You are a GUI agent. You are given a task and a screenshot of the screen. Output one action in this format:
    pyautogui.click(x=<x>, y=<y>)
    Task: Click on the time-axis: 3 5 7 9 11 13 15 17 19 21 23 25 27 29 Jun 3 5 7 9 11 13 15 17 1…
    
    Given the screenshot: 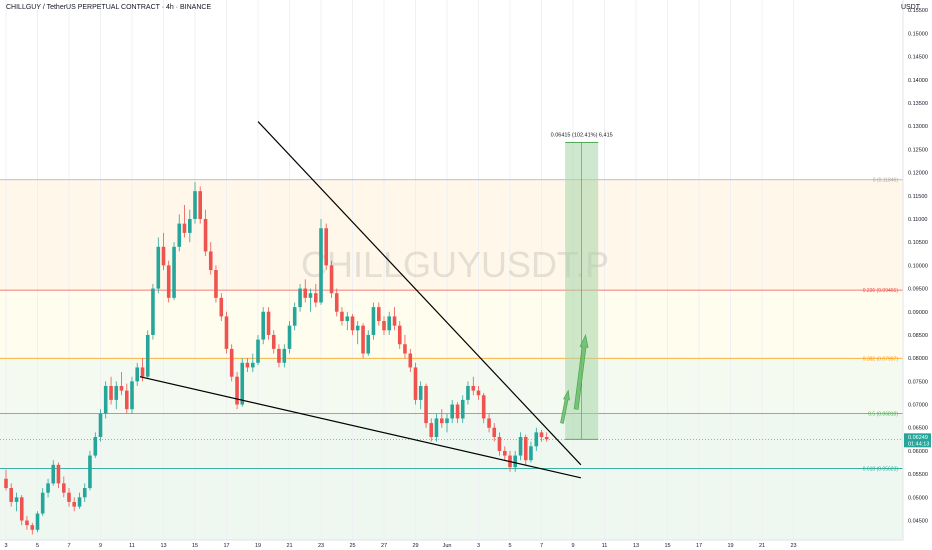 What is the action you would take?
    pyautogui.click(x=400, y=546)
    